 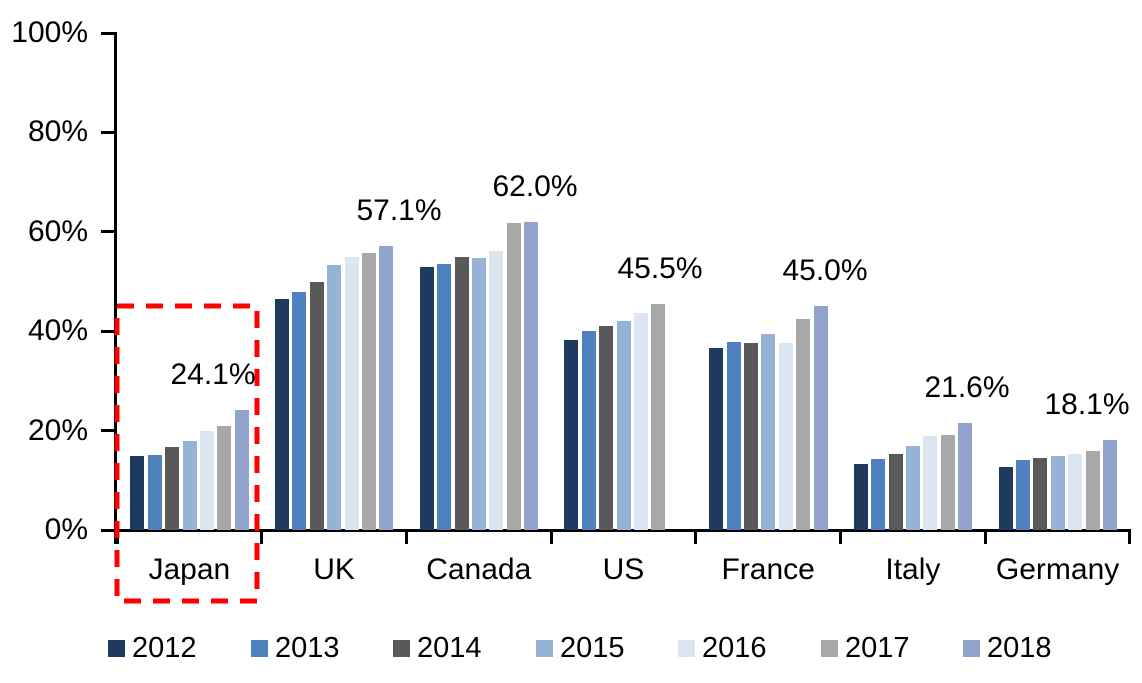 What do you see at coordinates (213, 374) in the screenshot?
I see `data-label-japan: 24.1%` at bounding box center [213, 374].